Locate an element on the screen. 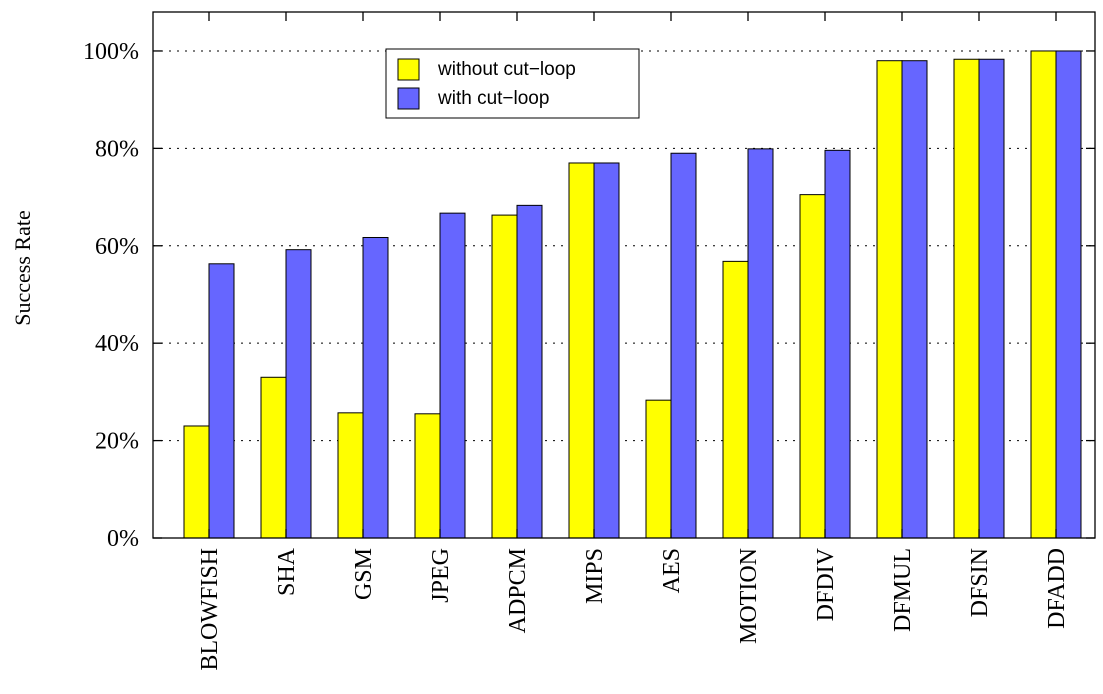 This screenshot has width=1103, height=694. bar-dfmul-with is located at coordinates (914, 299).